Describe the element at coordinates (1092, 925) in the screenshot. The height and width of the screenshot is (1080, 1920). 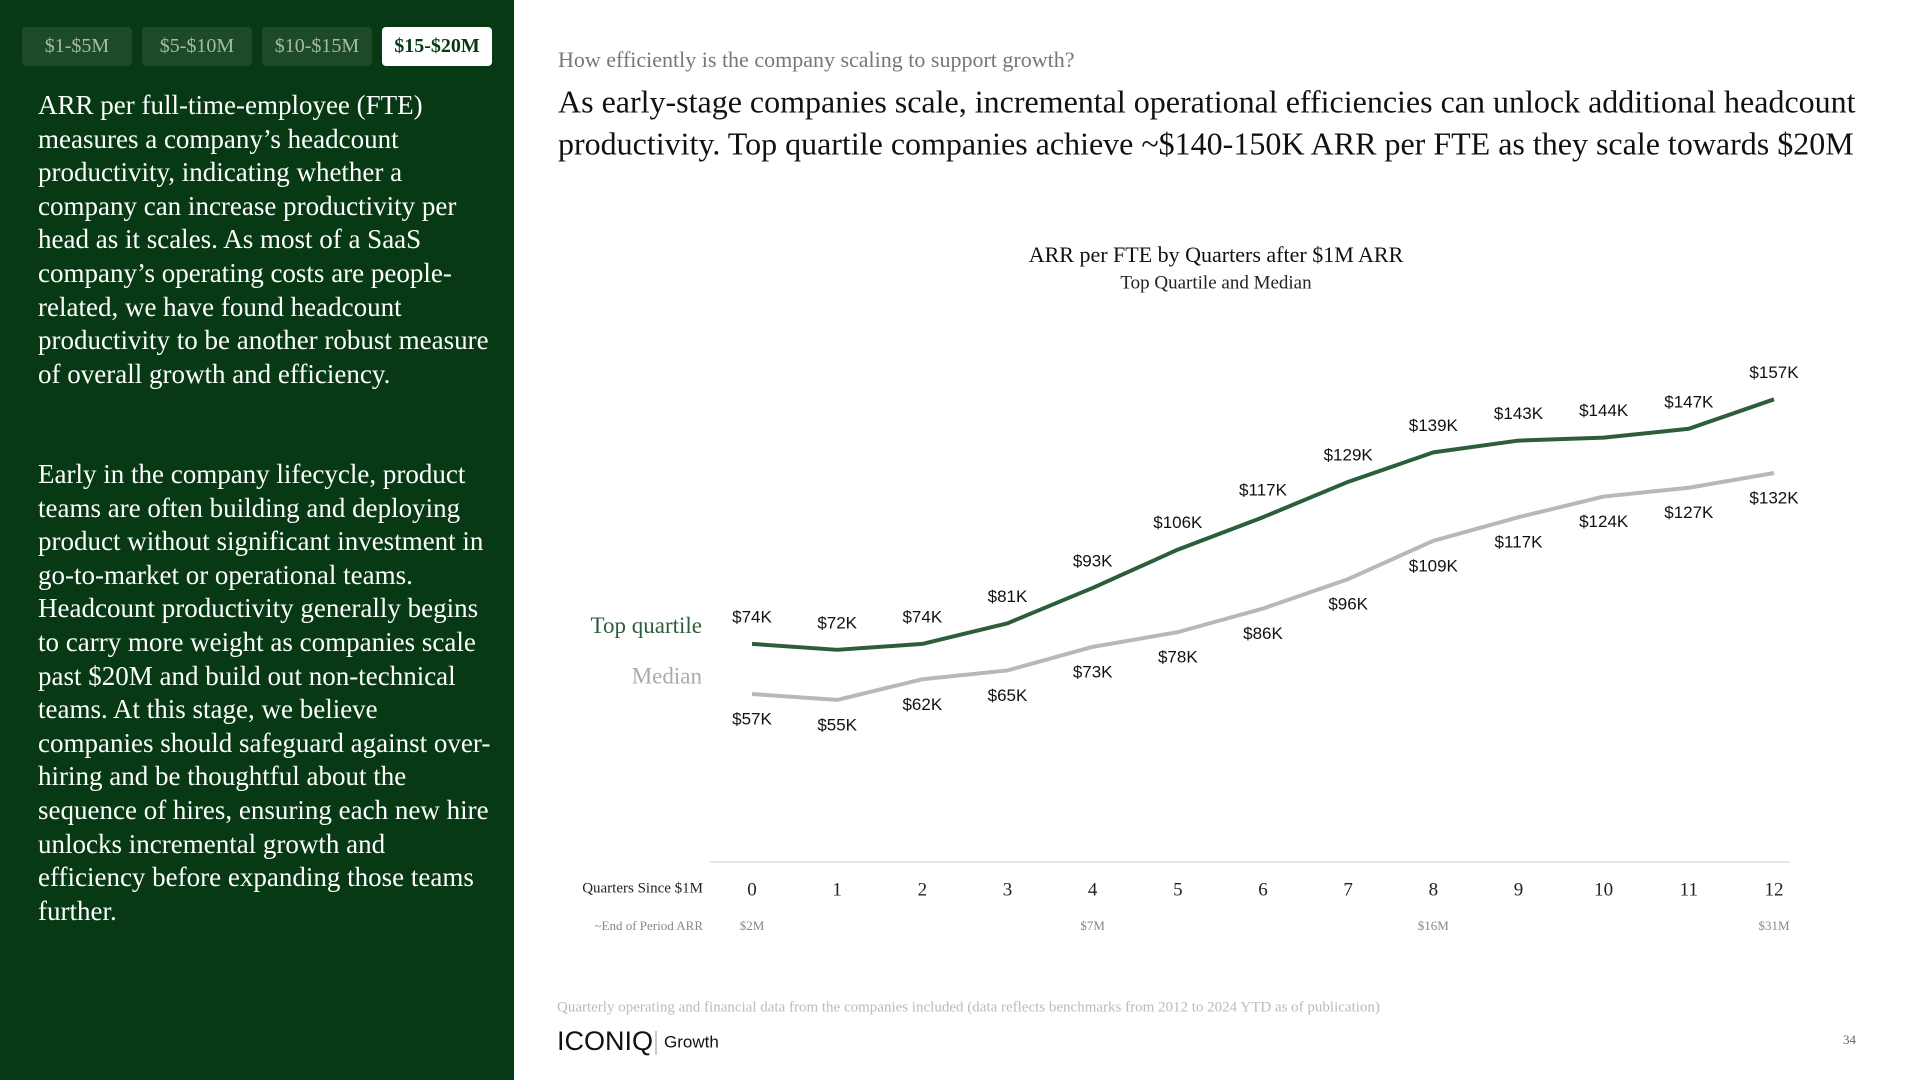
I see `arr-label: $7M` at that location.